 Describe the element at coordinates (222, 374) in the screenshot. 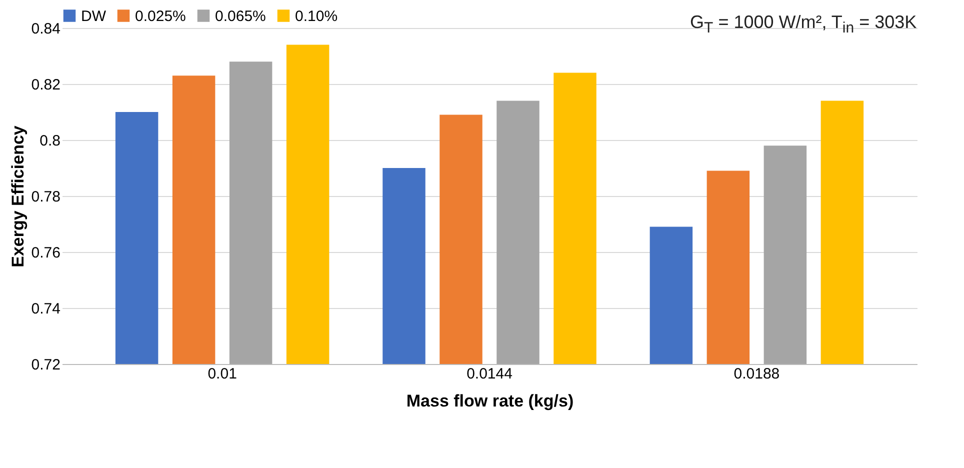

I see `x-tick-label: 0.01` at that location.